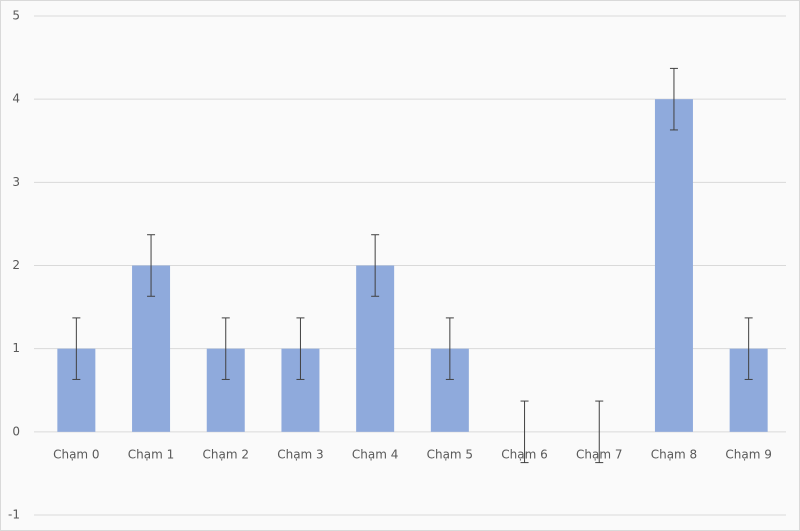 The width and height of the screenshot is (800, 531). I want to click on x-tick-label: Chạm 0, so click(76, 454).